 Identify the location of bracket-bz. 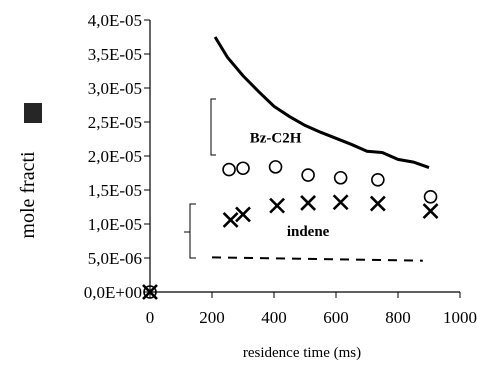
(213, 127).